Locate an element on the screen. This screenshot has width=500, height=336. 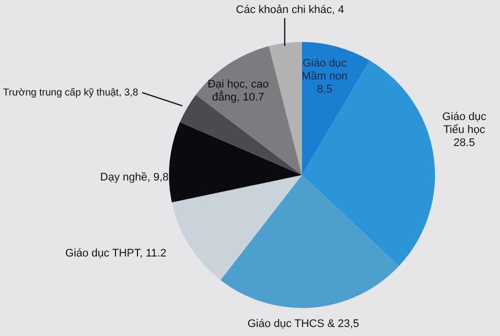
data-label: 8,5 is located at coordinates (324, 90).